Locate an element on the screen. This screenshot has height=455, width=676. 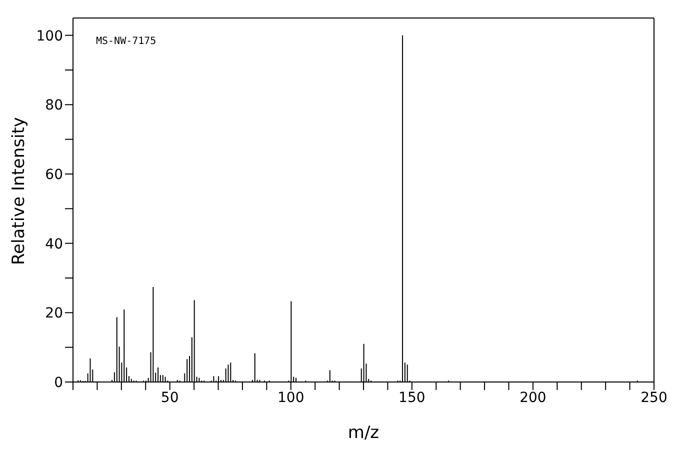
x-tick-label: 100 is located at coordinates (291, 398).